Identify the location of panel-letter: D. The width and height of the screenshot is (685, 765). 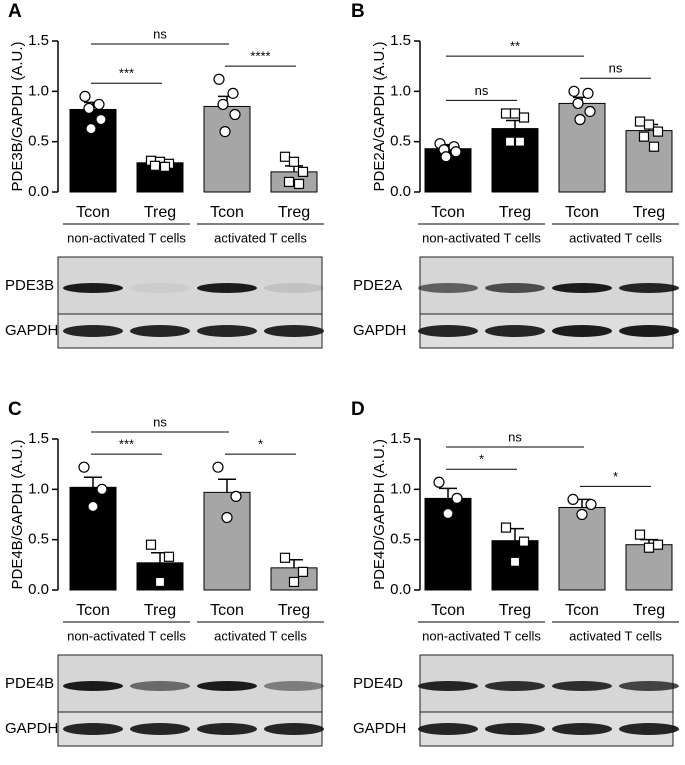
(358, 409).